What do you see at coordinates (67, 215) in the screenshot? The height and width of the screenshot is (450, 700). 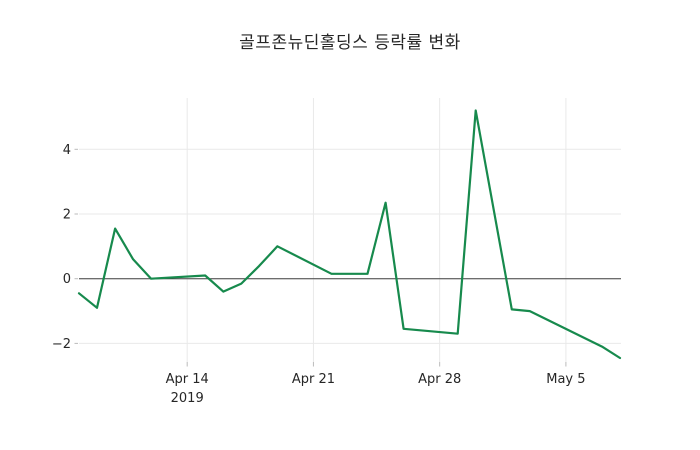 I see `y-axis-tick-label: 2` at bounding box center [67, 215].